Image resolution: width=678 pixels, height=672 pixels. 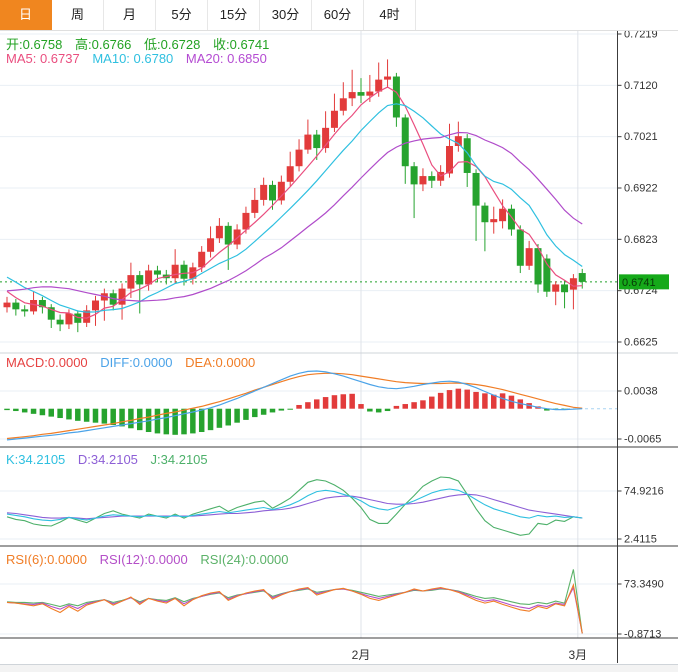 I want to click on macd-legend: MACD:0.0000 DIFF:0.0000 DEA:0.0000, so click(x=135, y=362).